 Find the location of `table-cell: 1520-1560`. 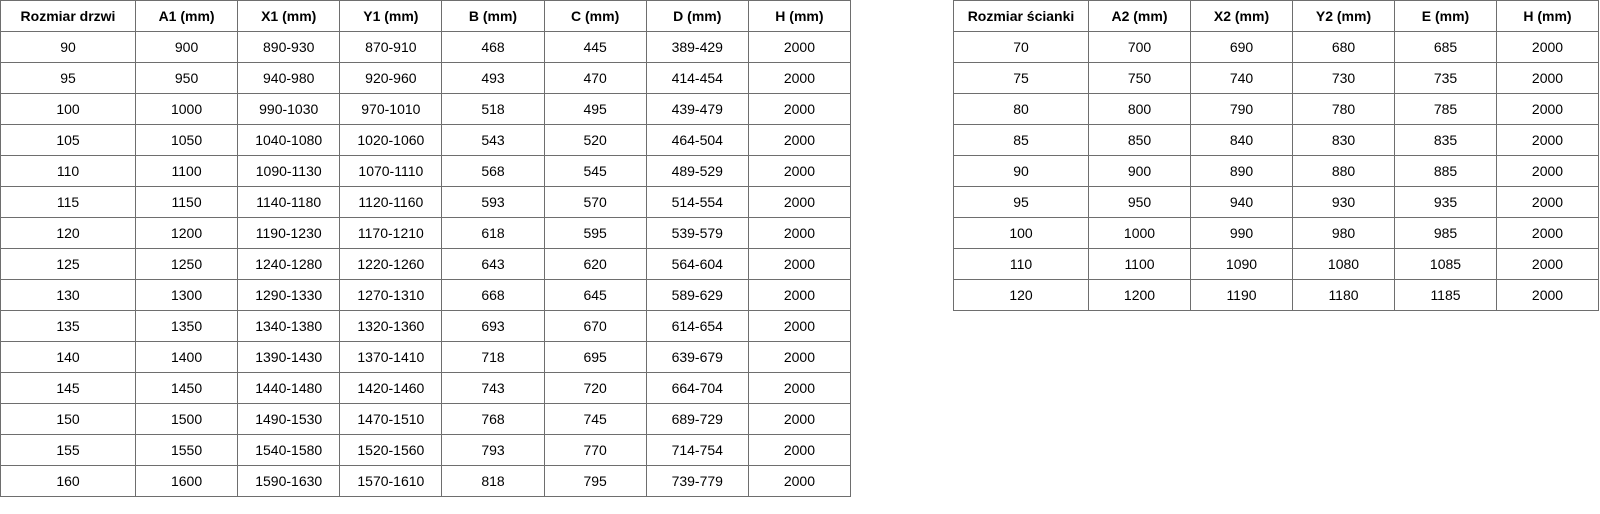

table-cell: 1520-1560 is located at coordinates (391, 450).